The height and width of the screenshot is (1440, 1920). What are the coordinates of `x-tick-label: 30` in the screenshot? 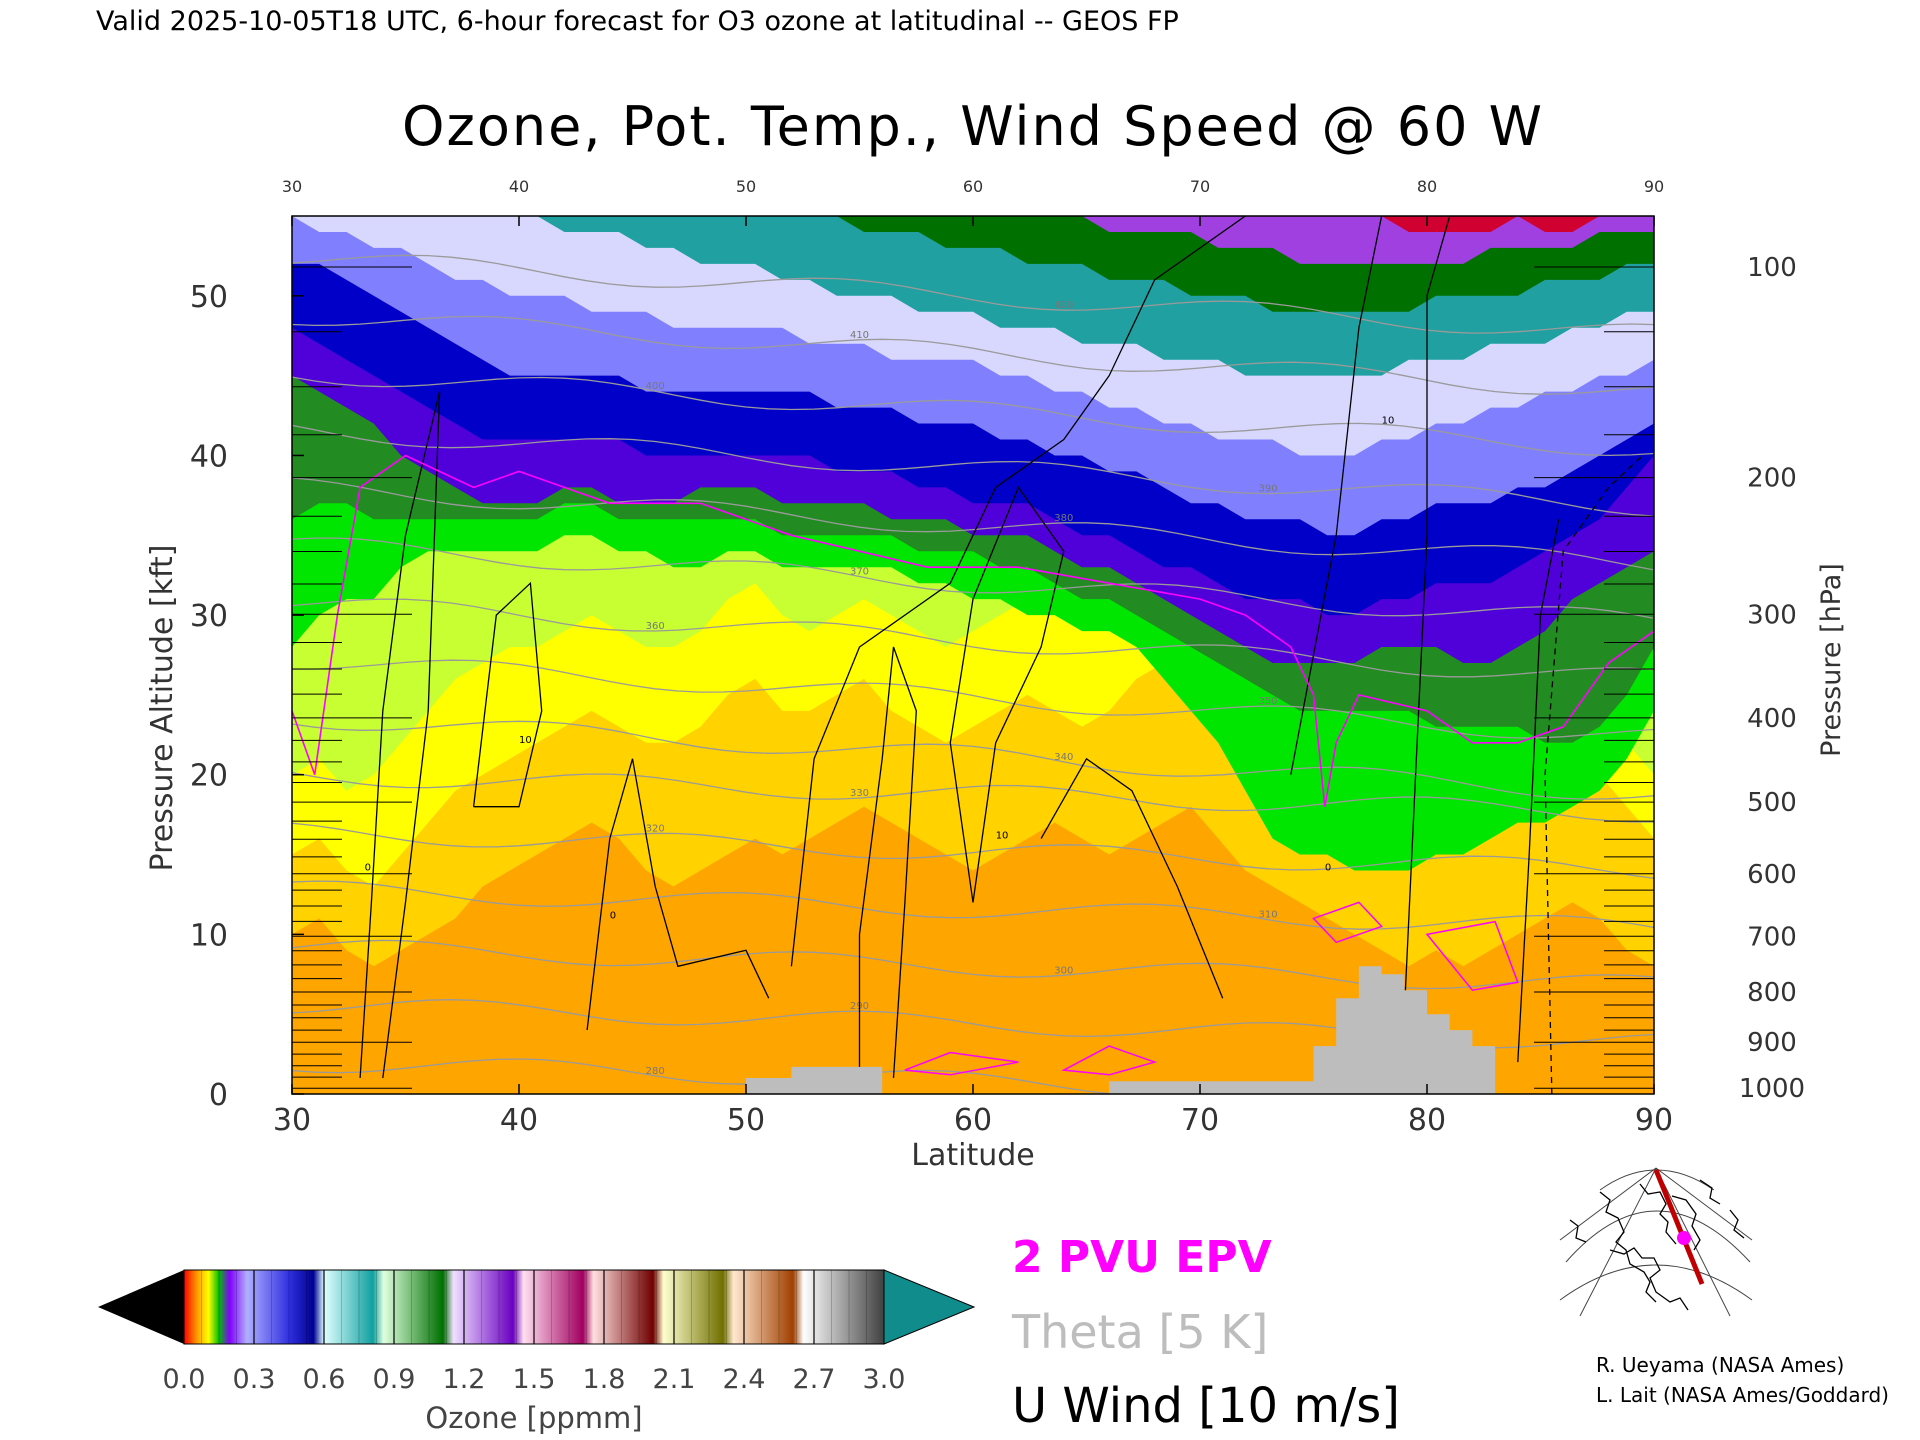 It's located at (292, 1120).